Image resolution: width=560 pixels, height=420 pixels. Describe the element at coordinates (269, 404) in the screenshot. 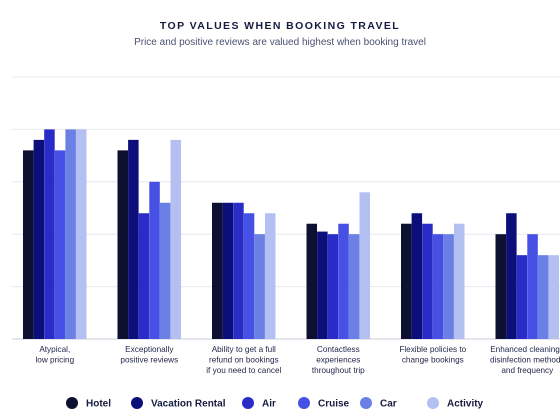

I see `legend-label: Air` at that location.